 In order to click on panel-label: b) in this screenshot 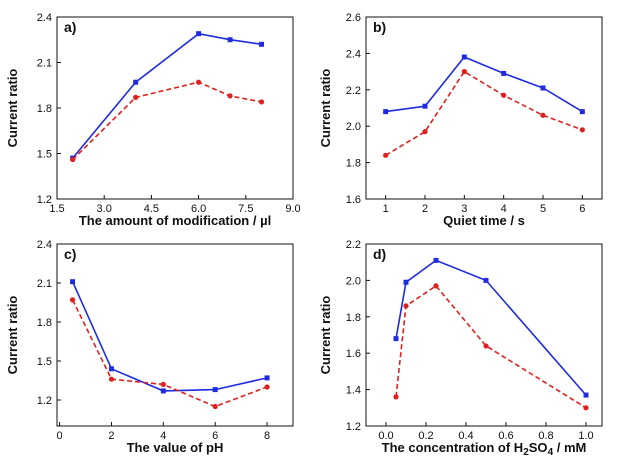, I will do `click(379, 27)`.